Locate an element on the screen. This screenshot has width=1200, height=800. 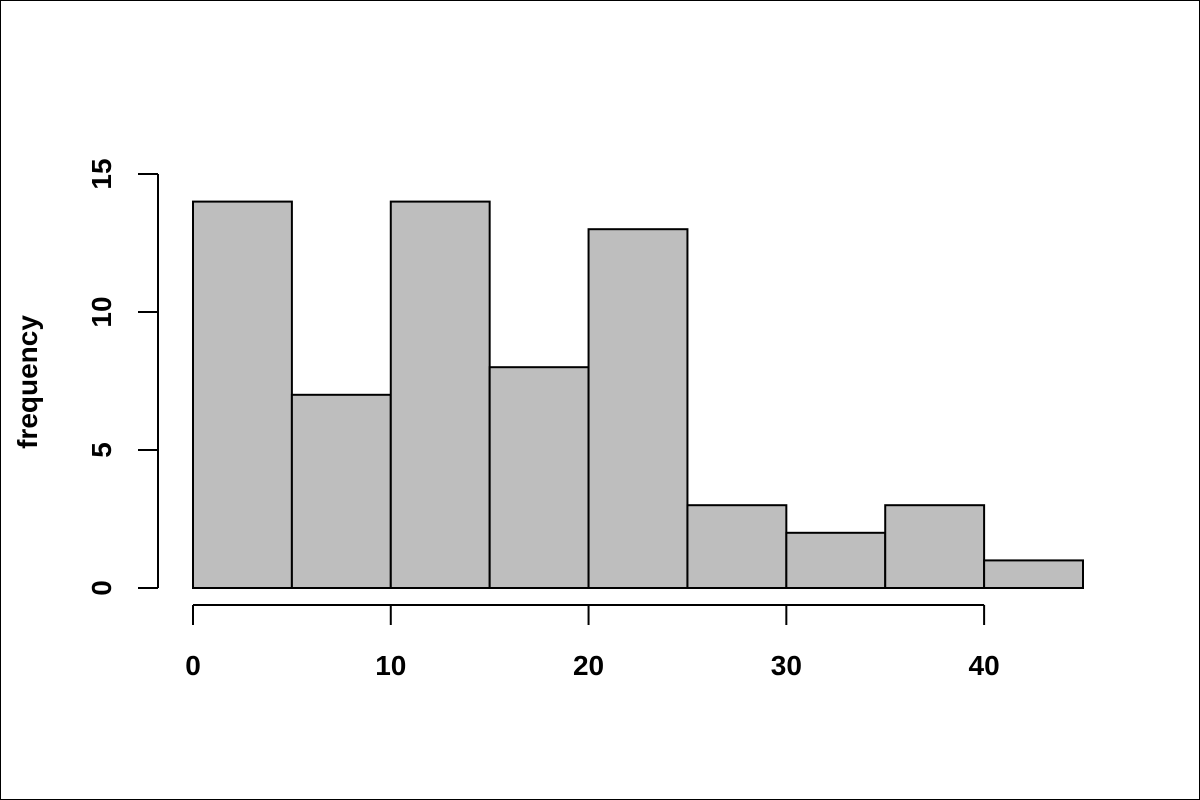
y-tick-label-15: 15 is located at coordinates (101, 173).